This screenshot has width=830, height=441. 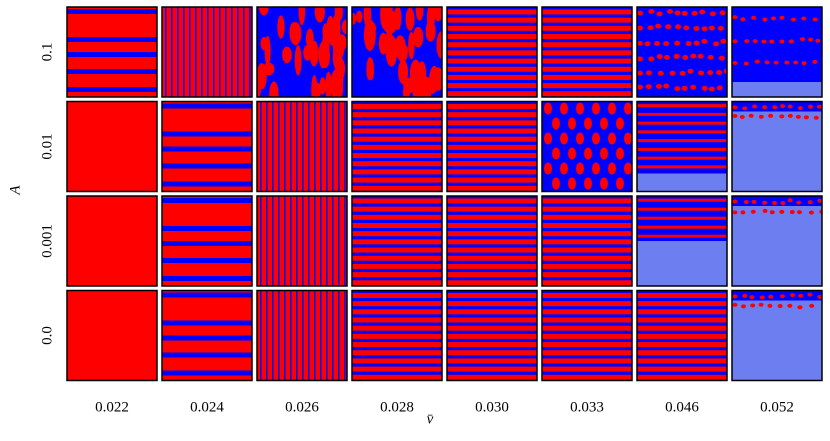 I want to click on top, so click(x=777, y=201).